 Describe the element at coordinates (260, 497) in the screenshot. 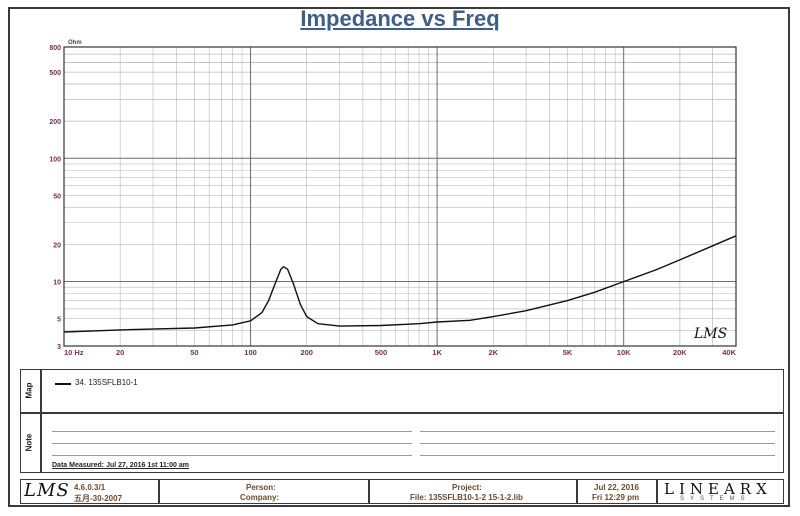

I see `company-label: Company:` at that location.